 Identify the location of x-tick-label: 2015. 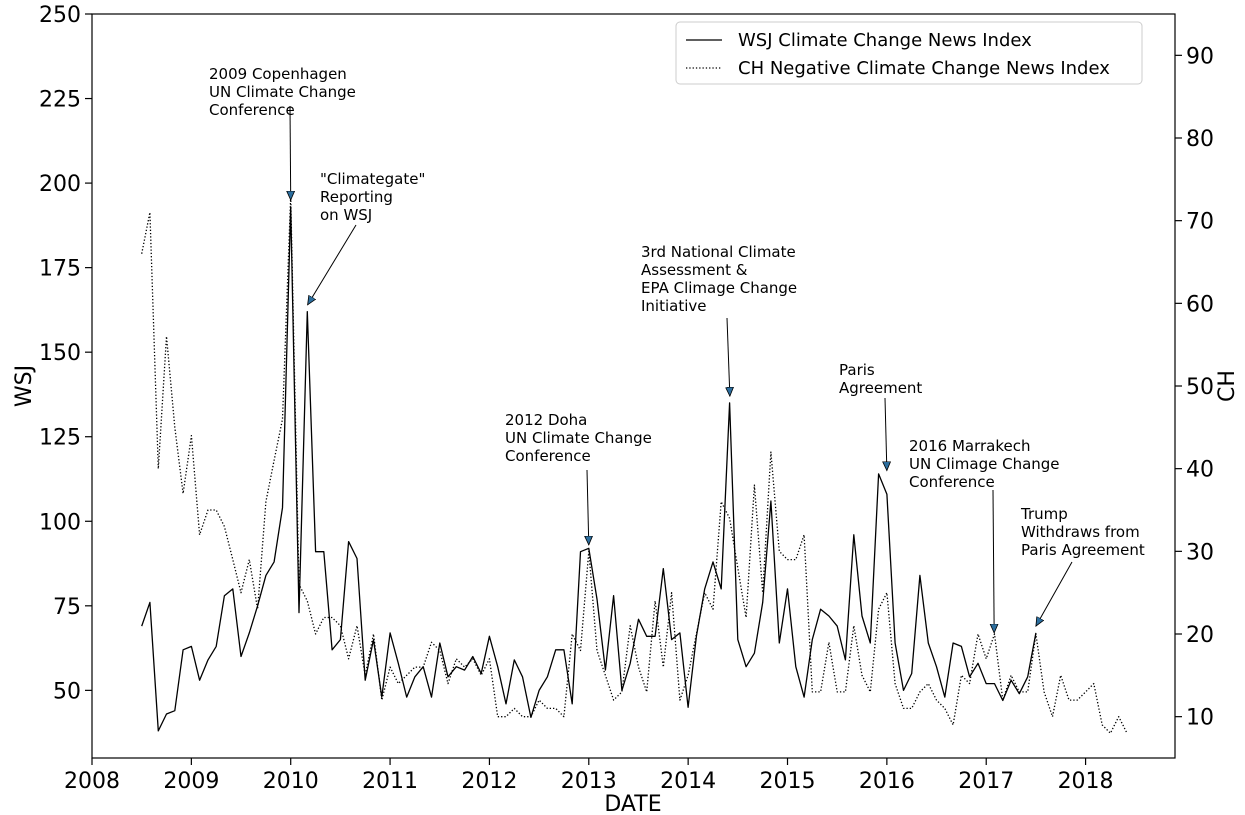
(788, 781).